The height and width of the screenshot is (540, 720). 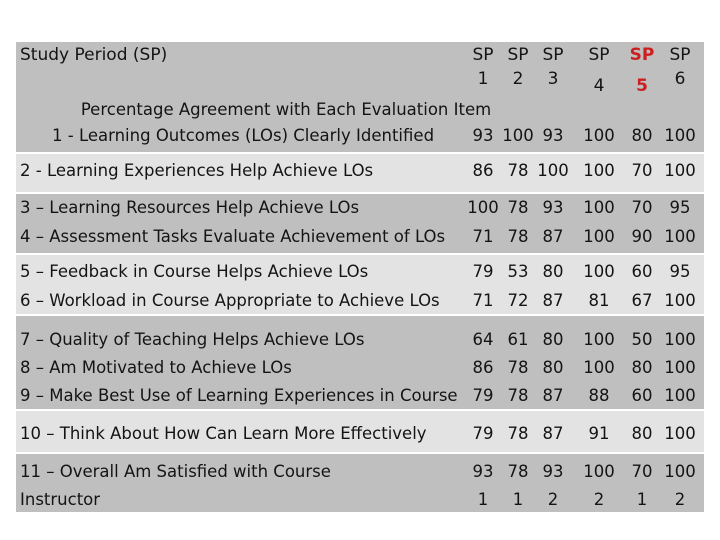 What do you see at coordinates (483, 55) in the screenshot?
I see `column-header-sp1: SP` at bounding box center [483, 55].